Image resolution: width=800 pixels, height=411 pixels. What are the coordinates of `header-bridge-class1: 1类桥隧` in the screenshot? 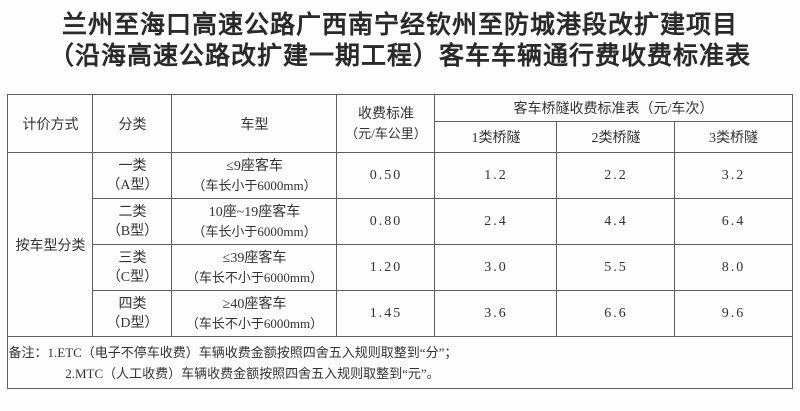 It's located at (496, 137).